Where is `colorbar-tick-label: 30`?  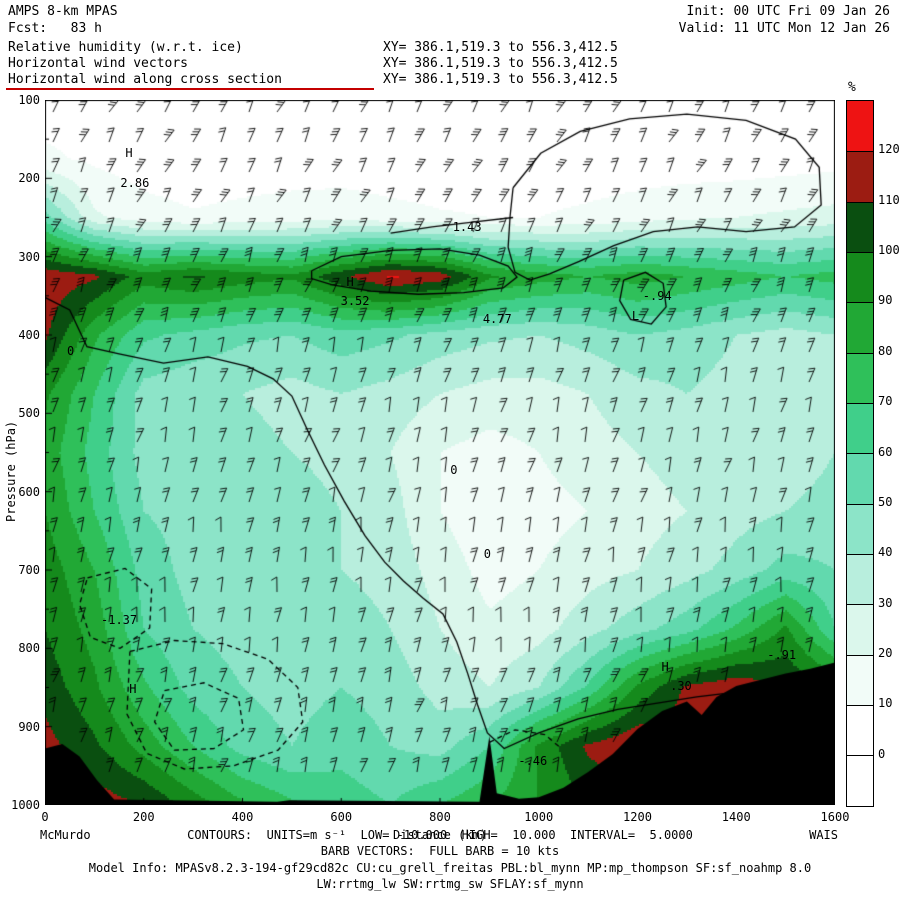
colorbar-tick-label: 30 is located at coordinates (885, 602).